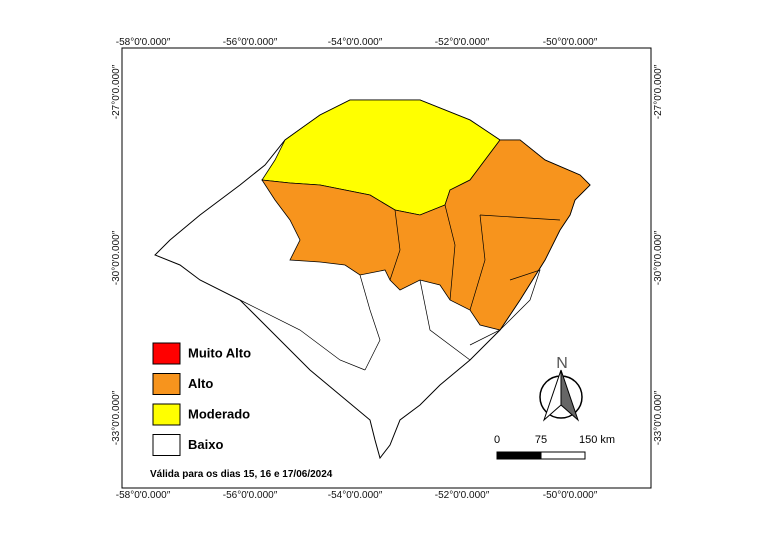  Describe the element at coordinates (205, 444) in the screenshot. I see `legend-label: Baixo` at that location.